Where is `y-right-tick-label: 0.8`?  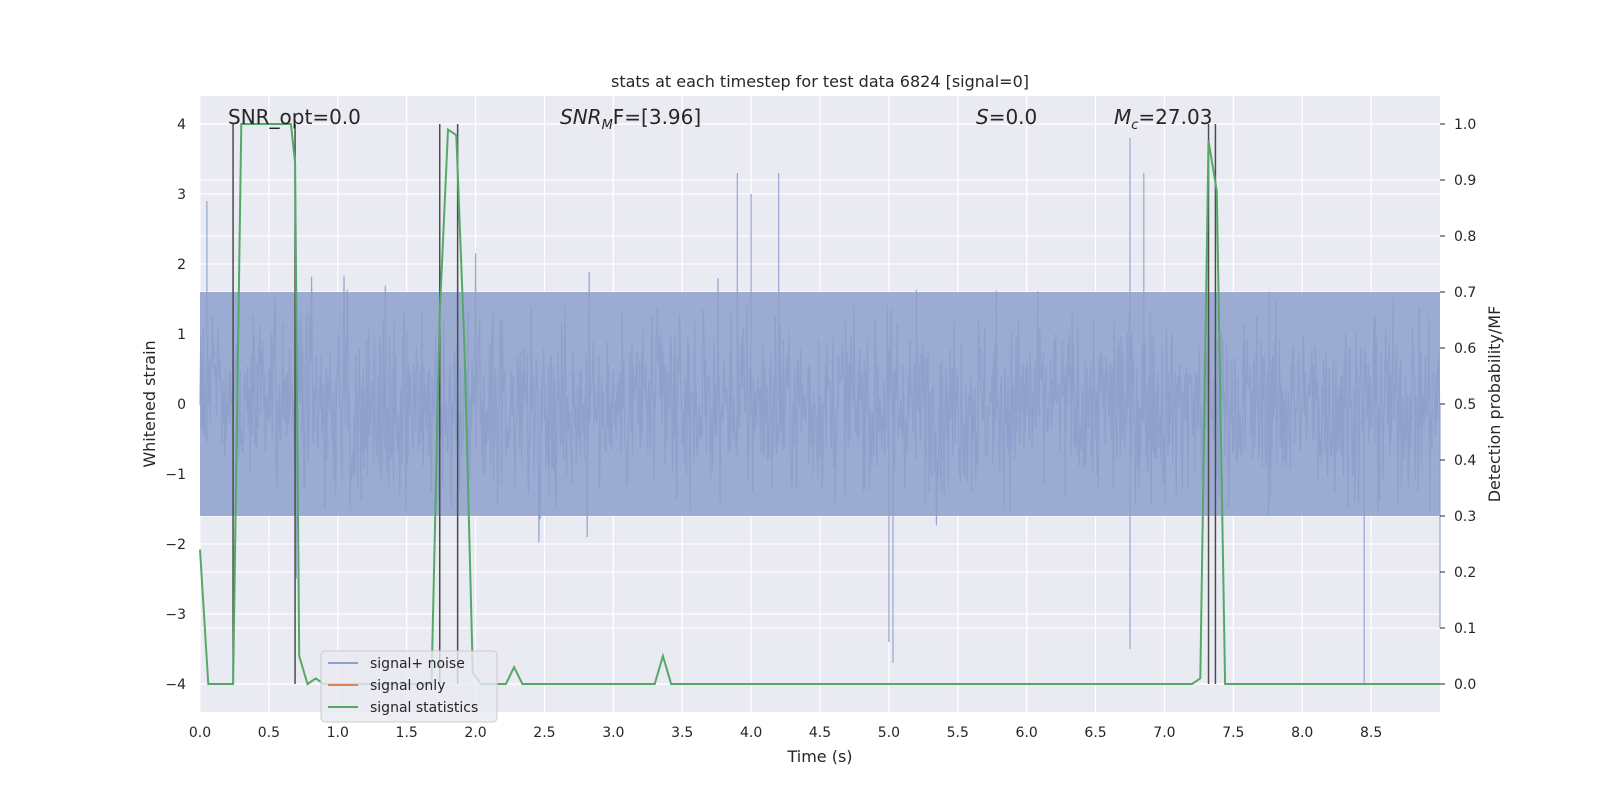 y-right-tick-label: 0.8 is located at coordinates (1465, 237).